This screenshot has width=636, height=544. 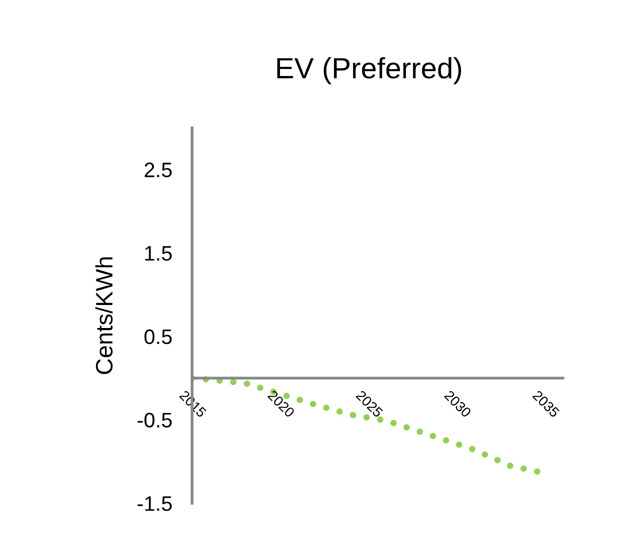 What do you see at coordinates (155, 420) in the screenshot?
I see `y-tick-label: -0.5` at bounding box center [155, 420].